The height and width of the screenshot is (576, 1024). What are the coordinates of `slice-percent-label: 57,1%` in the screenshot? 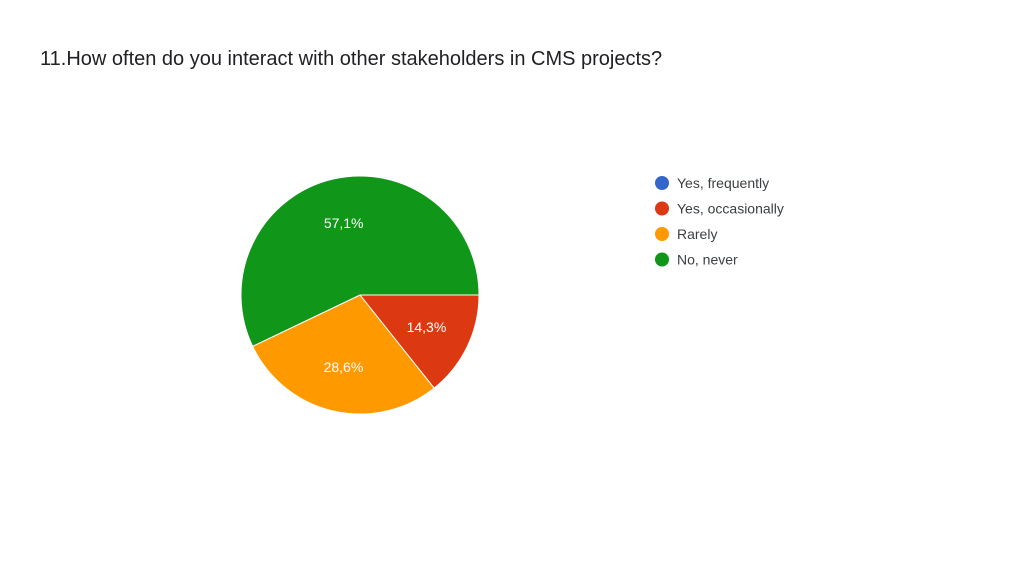 It's located at (344, 223).